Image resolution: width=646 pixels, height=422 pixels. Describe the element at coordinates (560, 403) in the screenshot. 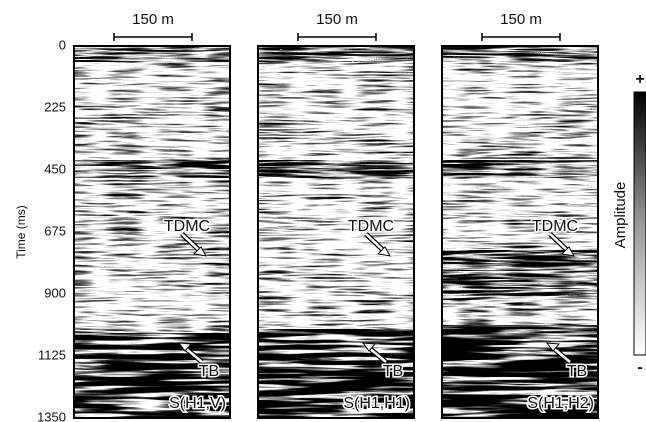

I see `panel-label: S(H1,H2)` at that location.